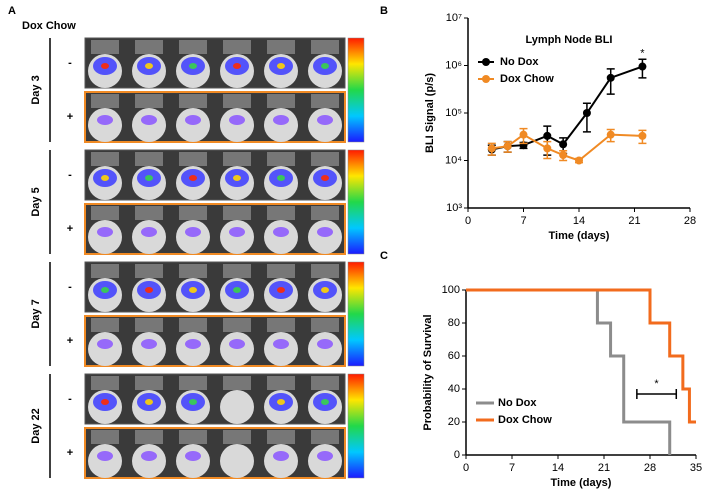 The width and height of the screenshot is (714, 499). What do you see at coordinates (36, 425) in the screenshot?
I see `day-label: Day 22` at bounding box center [36, 425].